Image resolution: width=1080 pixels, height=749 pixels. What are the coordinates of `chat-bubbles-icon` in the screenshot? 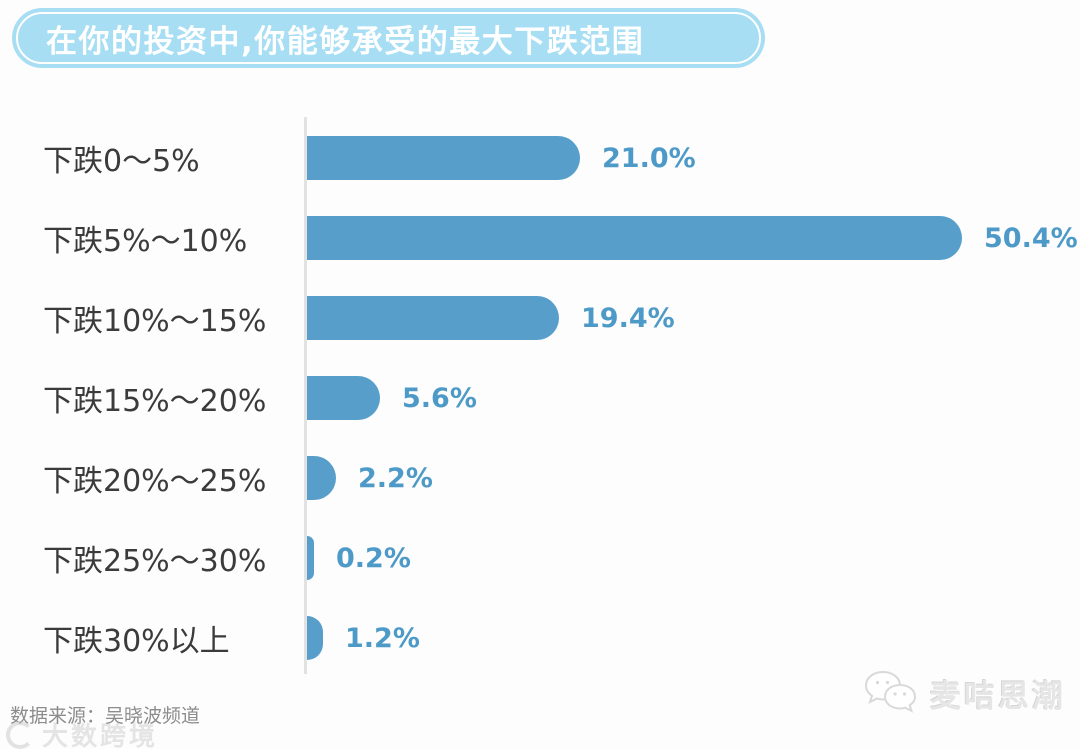 It's located at (890, 691).